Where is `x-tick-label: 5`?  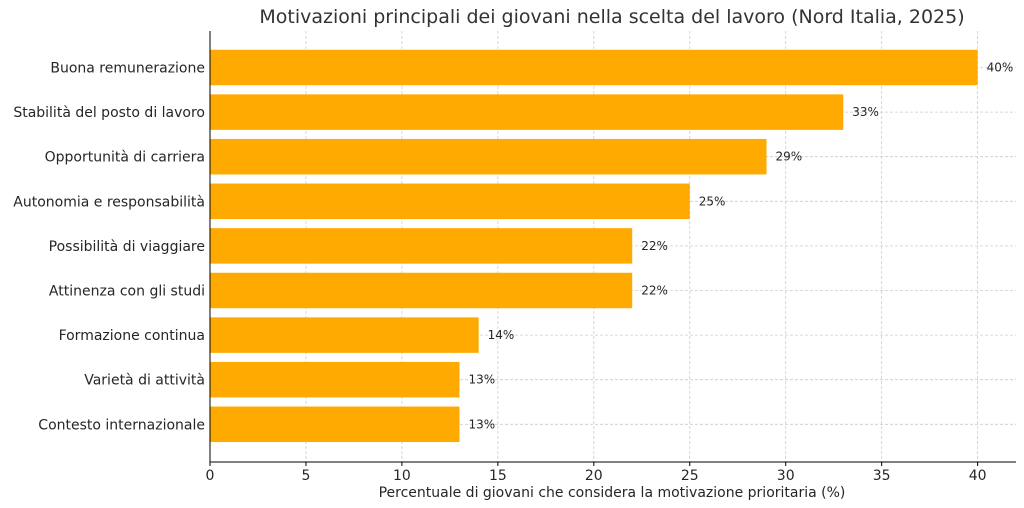
x-tick-label: 5 is located at coordinates (305, 476).